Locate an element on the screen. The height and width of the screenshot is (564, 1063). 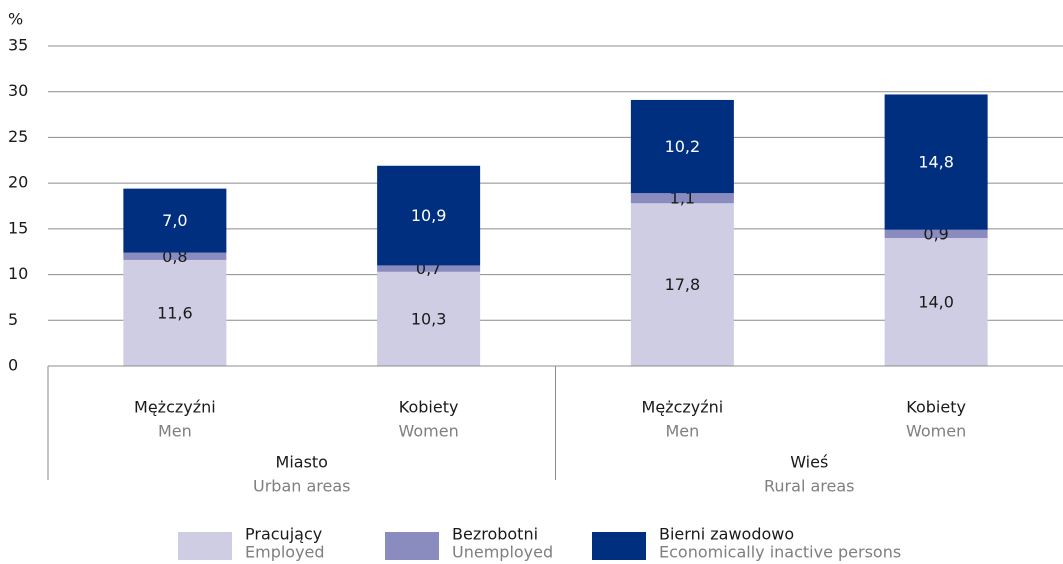
y-tick-label: 35 is located at coordinates (18, 45).